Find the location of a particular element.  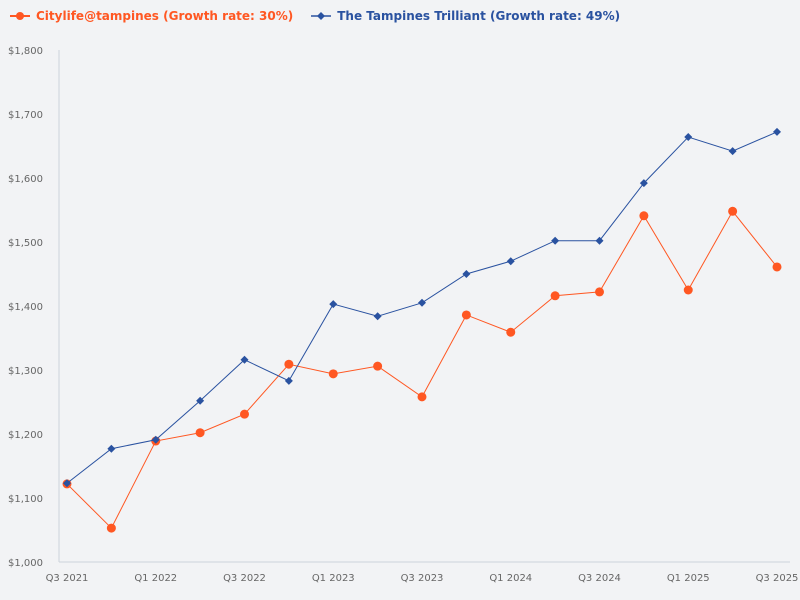

x-tick-label: Q3 2025 is located at coordinates (777, 578).